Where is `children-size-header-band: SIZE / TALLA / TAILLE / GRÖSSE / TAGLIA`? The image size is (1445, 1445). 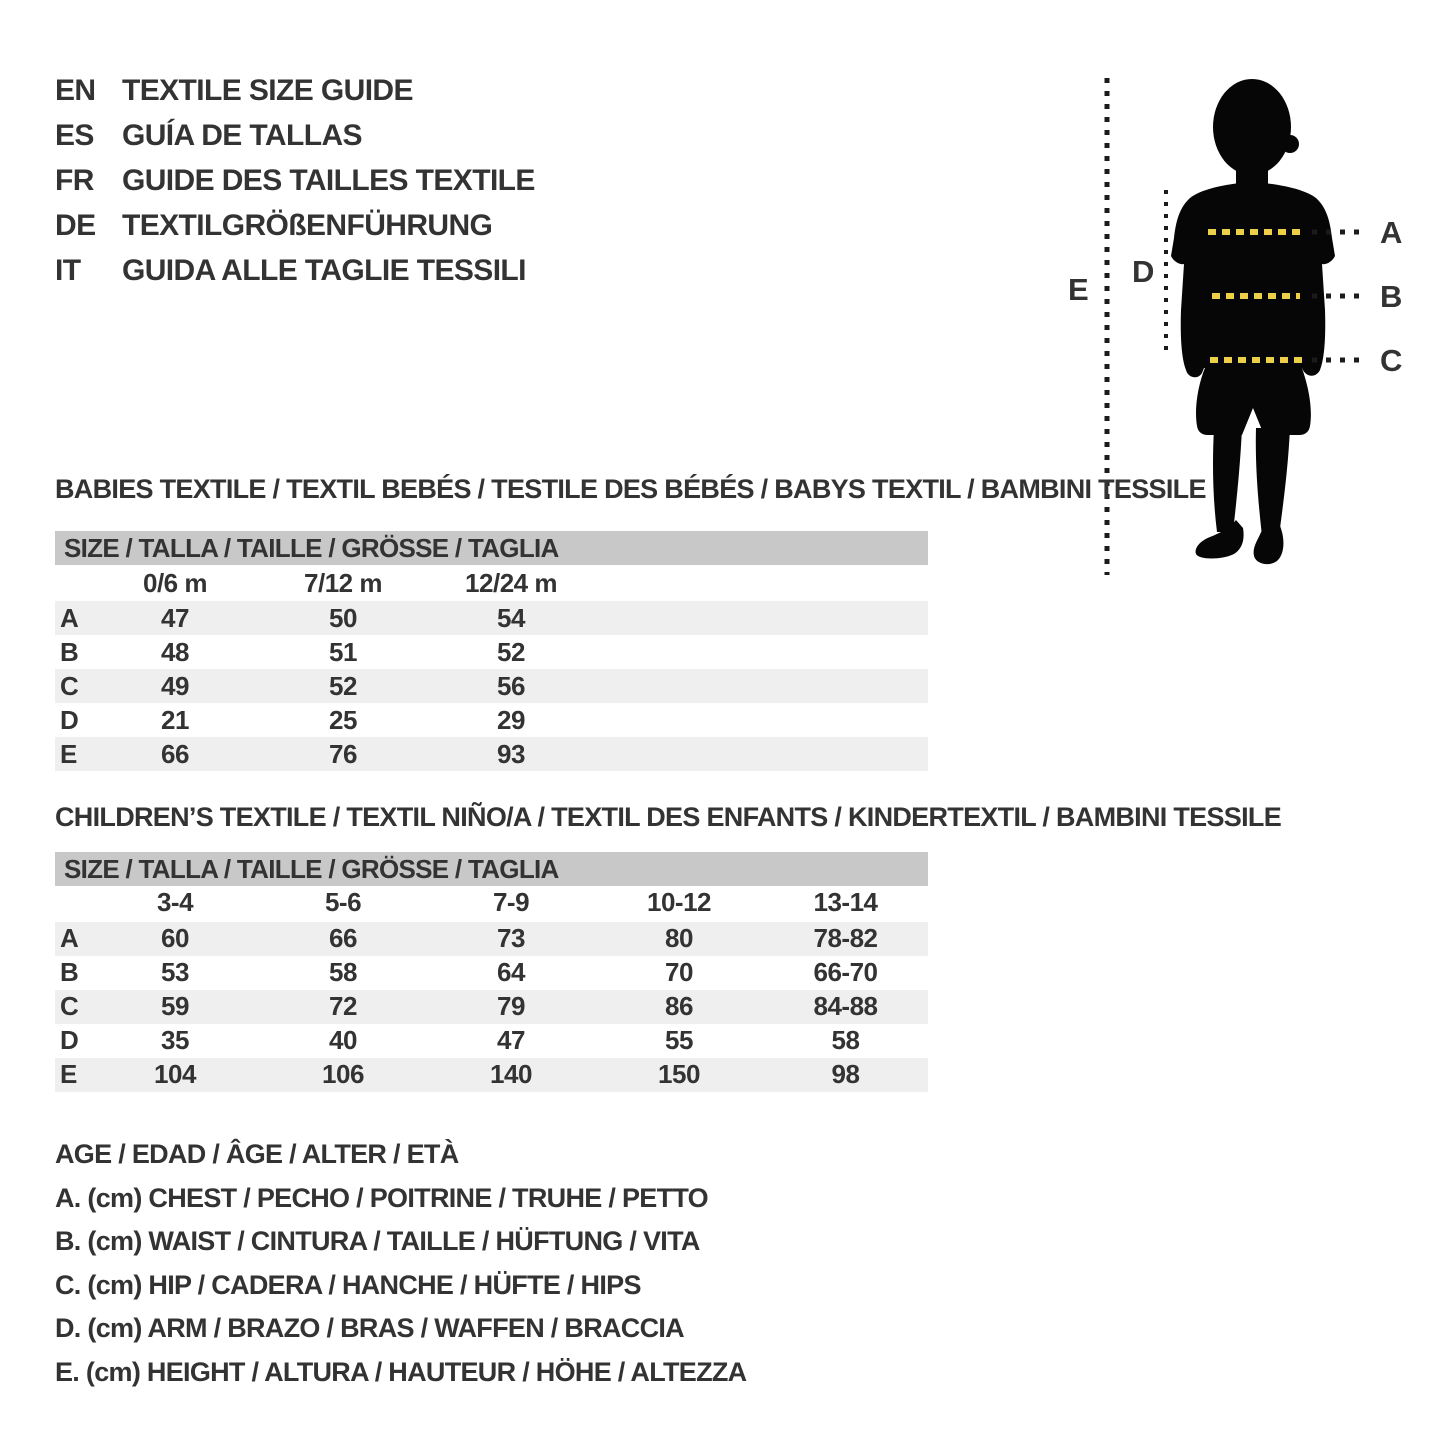
children-size-header-band: SIZE / TALLA / TAILLE / GRÖSSE / TAGLIA is located at coordinates (491, 869).